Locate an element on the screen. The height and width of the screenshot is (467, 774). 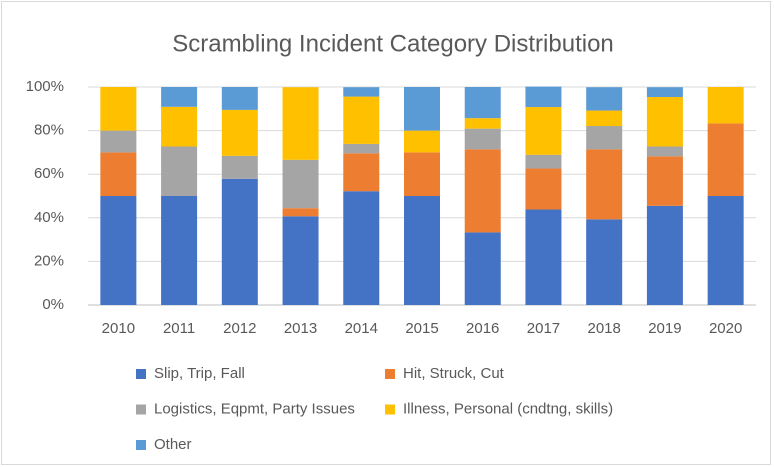
x-tick-label: 2012 is located at coordinates (239, 328).